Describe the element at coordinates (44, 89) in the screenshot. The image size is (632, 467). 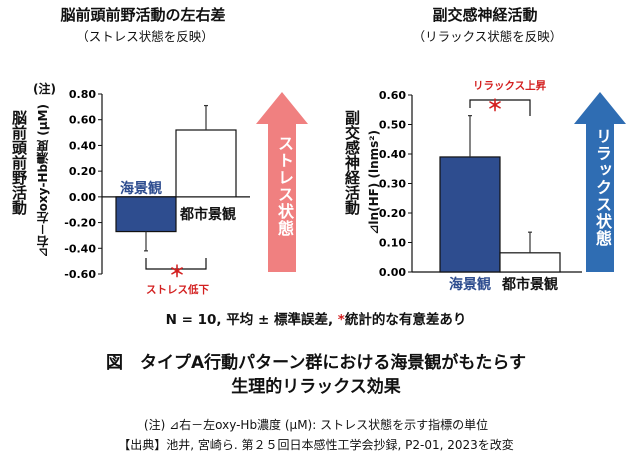
I see `note-marker: (注)` at that location.